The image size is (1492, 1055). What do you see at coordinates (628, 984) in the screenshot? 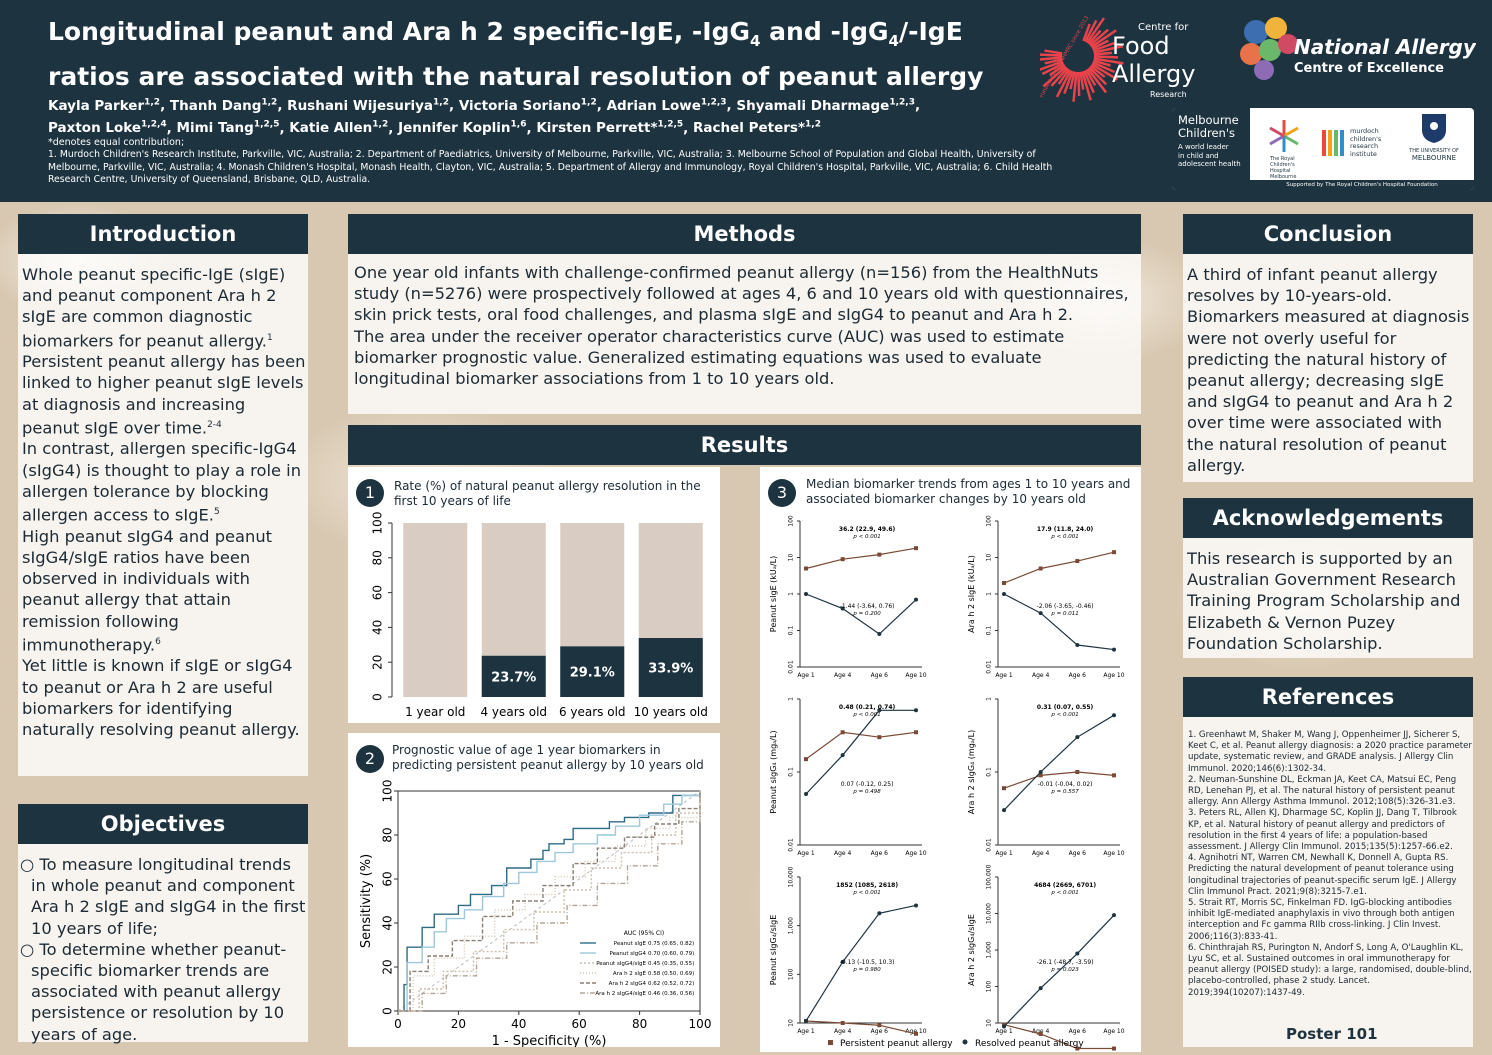
I see `legend-label: Ara h 2 sIgG4` at bounding box center [628, 984].